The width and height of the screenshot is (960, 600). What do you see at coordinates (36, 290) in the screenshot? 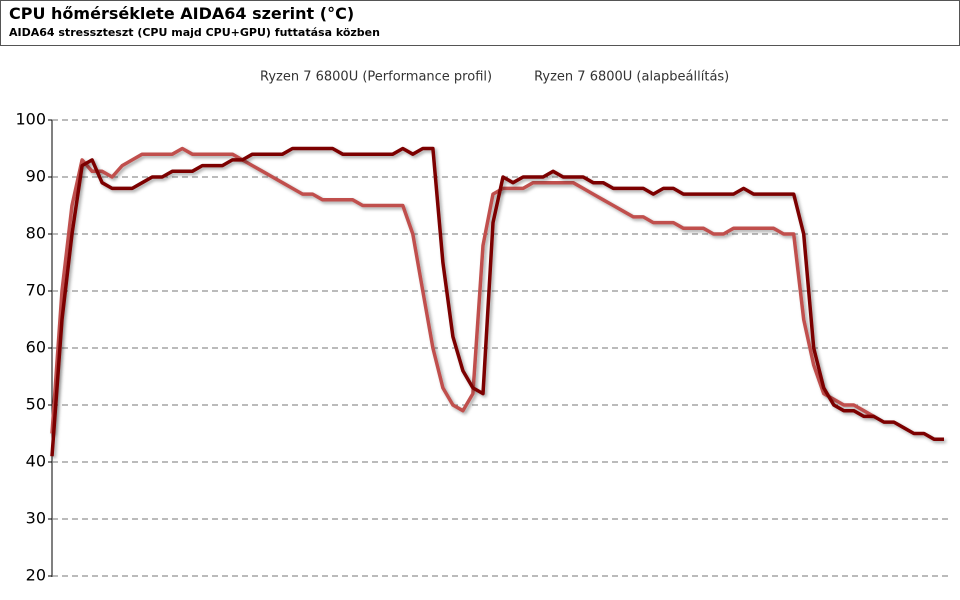
I see `y-tick-label: 70` at bounding box center [36, 290].